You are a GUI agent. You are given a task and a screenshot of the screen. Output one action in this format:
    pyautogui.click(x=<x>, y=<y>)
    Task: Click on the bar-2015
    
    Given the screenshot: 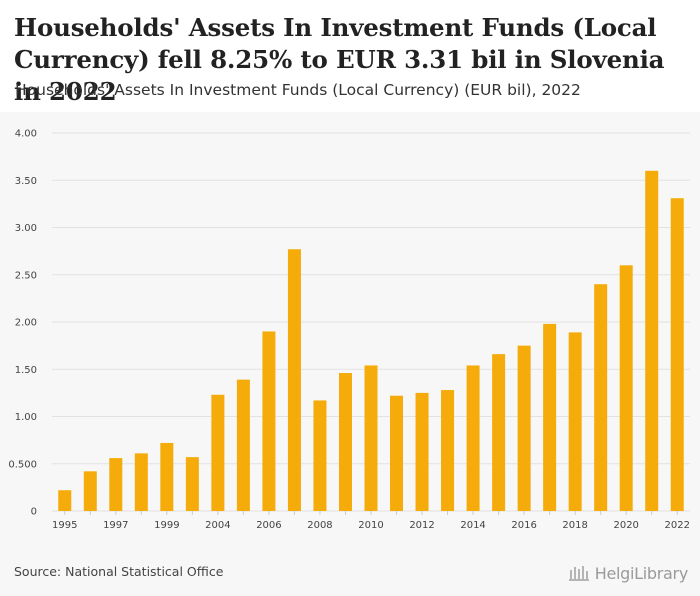 What is the action you would take?
    pyautogui.click(x=499, y=432)
    